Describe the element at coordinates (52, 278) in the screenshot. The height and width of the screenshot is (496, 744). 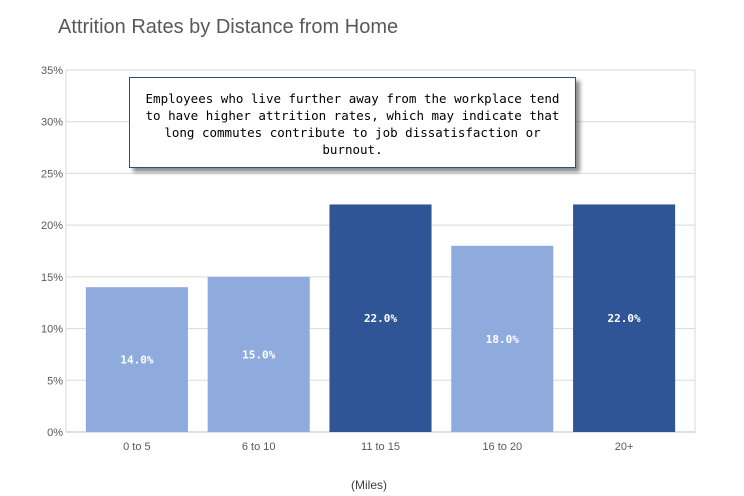
I see `y-tick-label: 15%` at that location.